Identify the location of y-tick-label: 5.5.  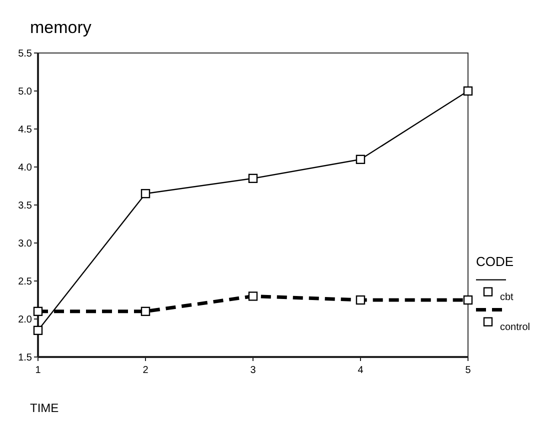
(25, 54).